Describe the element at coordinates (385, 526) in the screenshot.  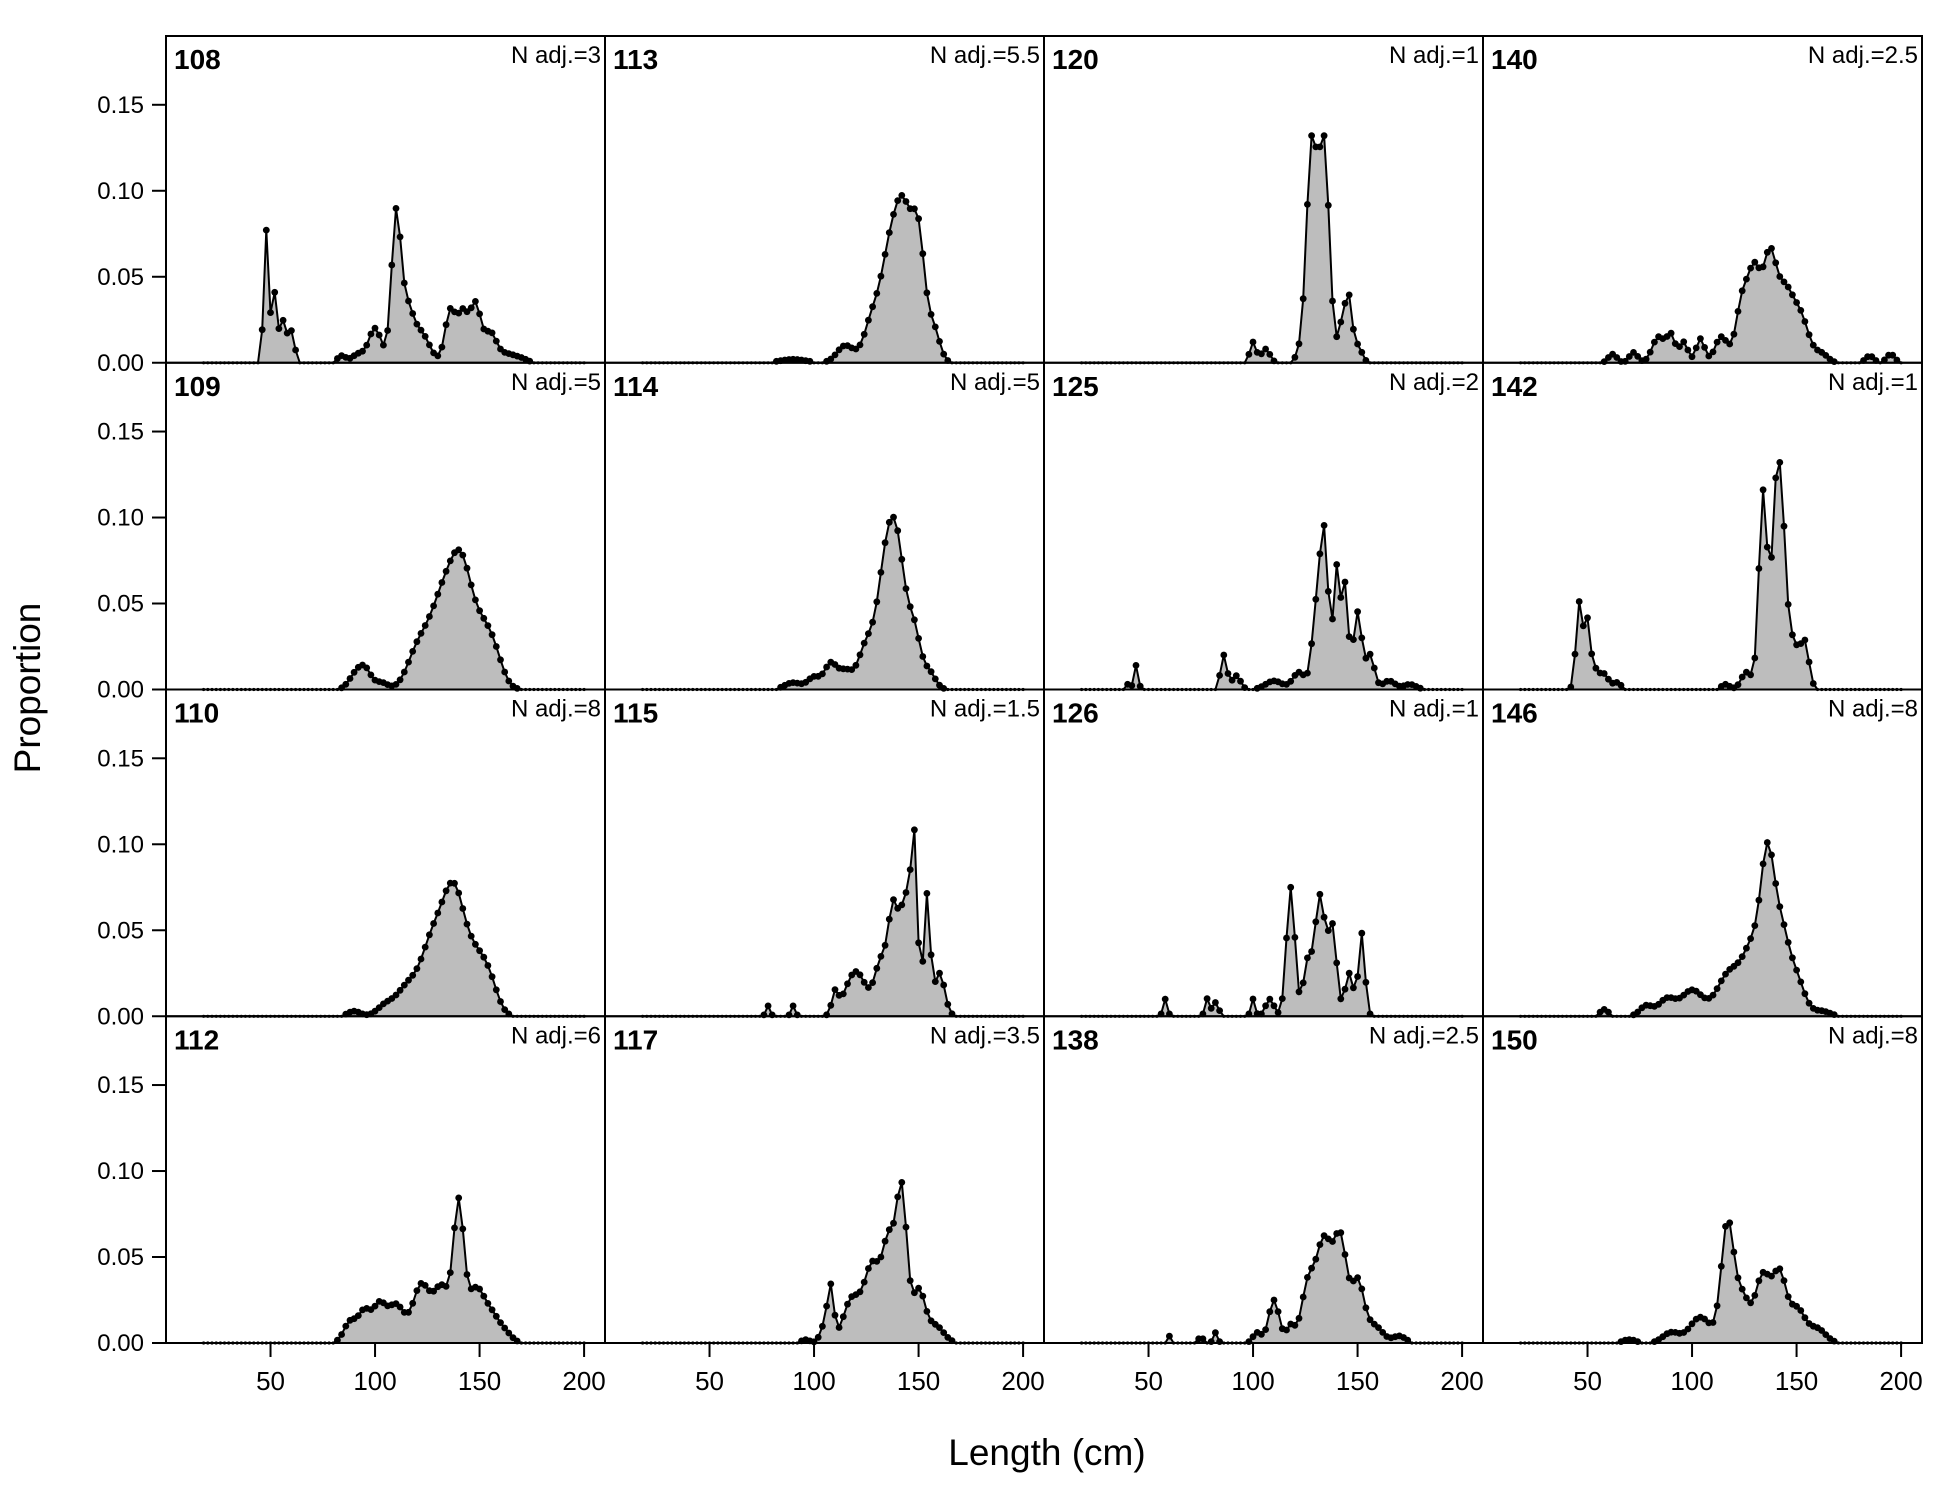
I see `panel-109-frame` at that location.